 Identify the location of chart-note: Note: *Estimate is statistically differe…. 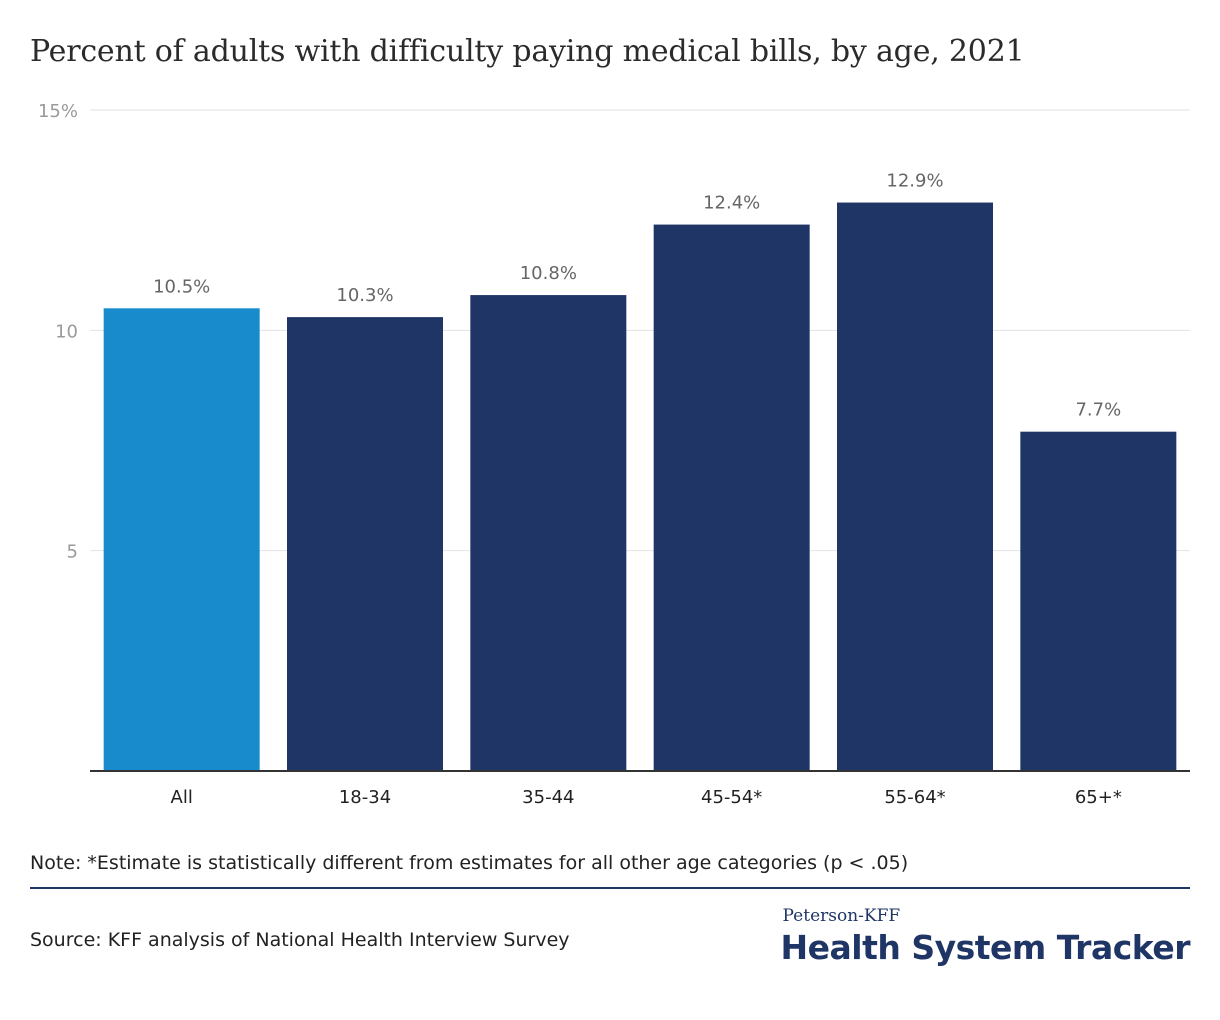
(469, 863).